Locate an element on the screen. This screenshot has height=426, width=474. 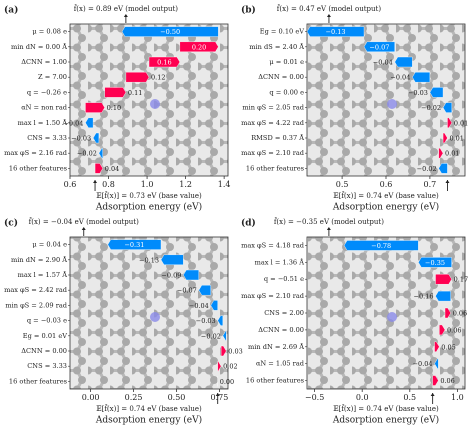
value-label: 0.00 is located at coordinates (227, 382).